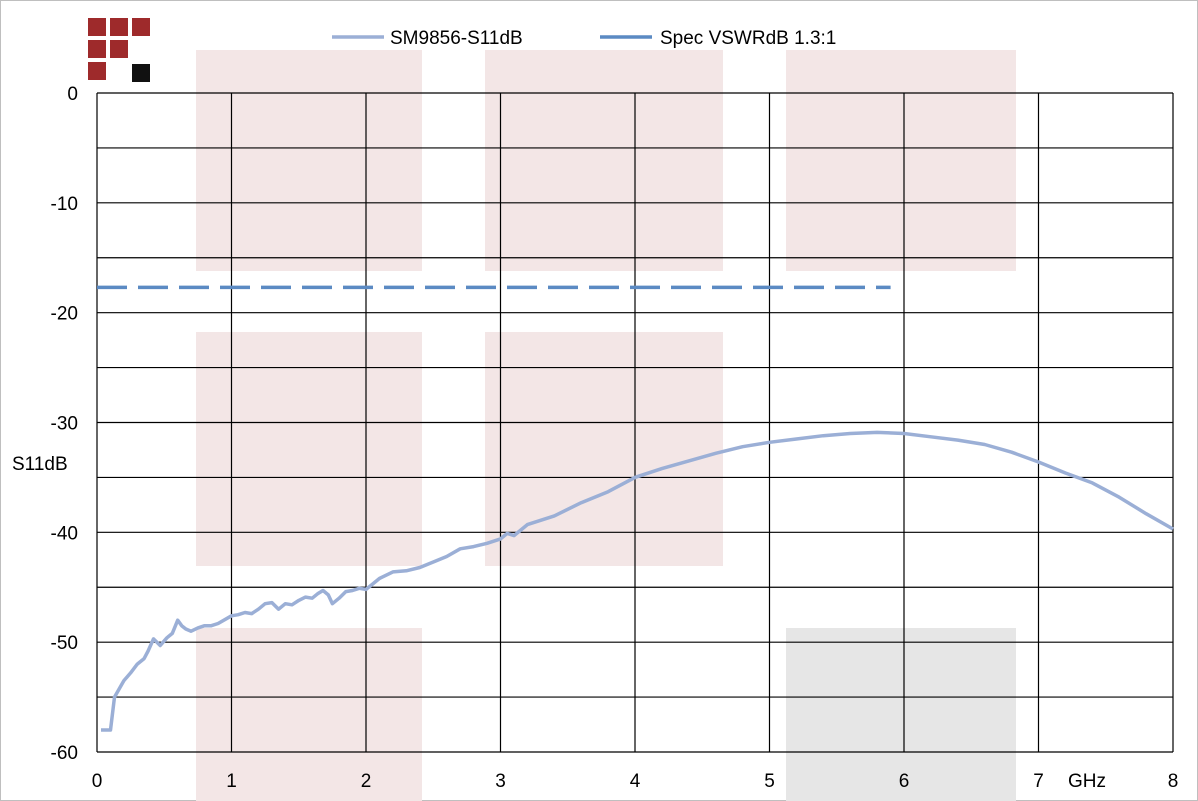 The height and width of the screenshot is (801, 1198). I want to click on y-tick-label: -40, so click(64, 533).